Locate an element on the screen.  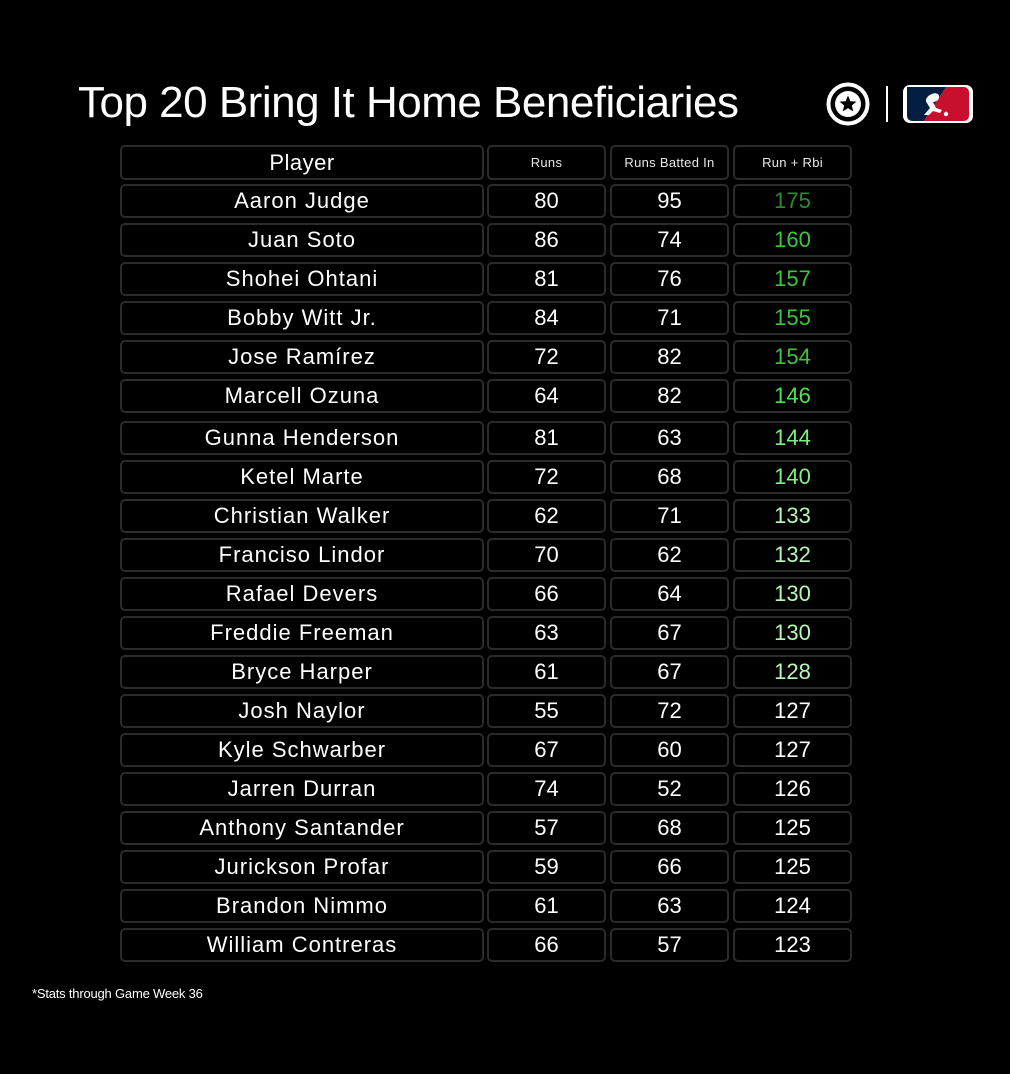
total-cell: 144 is located at coordinates (792, 438).